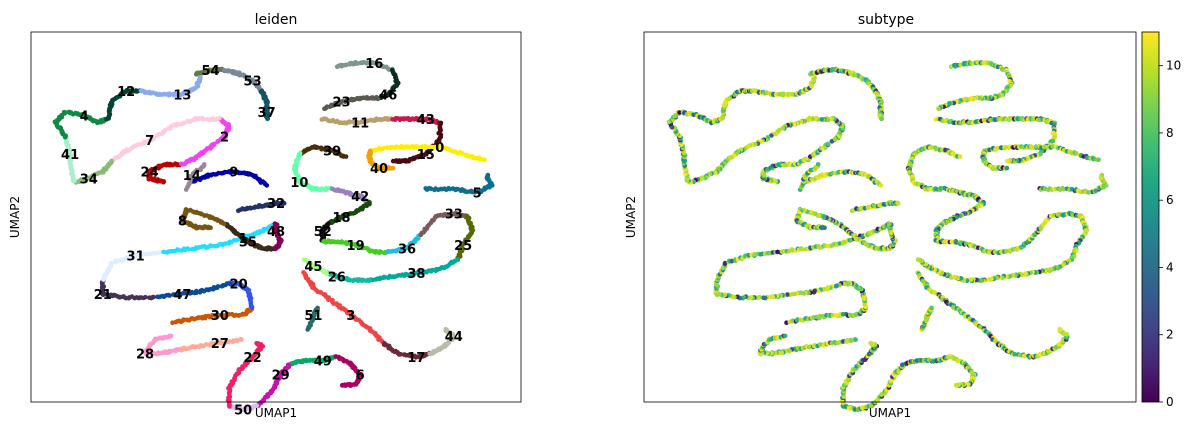  I want to click on cluster-label: 45, so click(313, 267).